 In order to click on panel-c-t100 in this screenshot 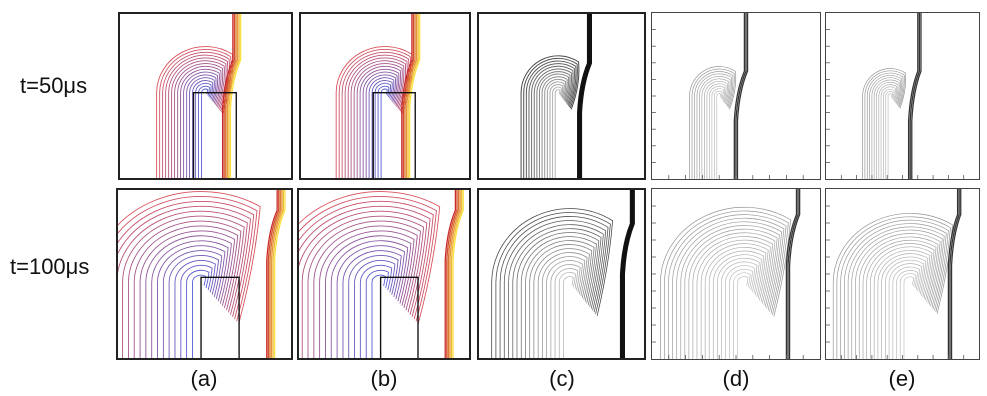, I will do `click(561, 274)`.